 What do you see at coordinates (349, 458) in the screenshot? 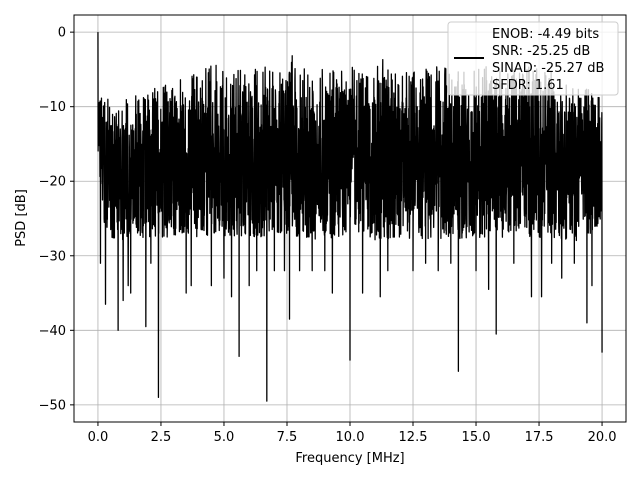
I see `x-axis-label: Frequency [MHz]` at bounding box center [349, 458].